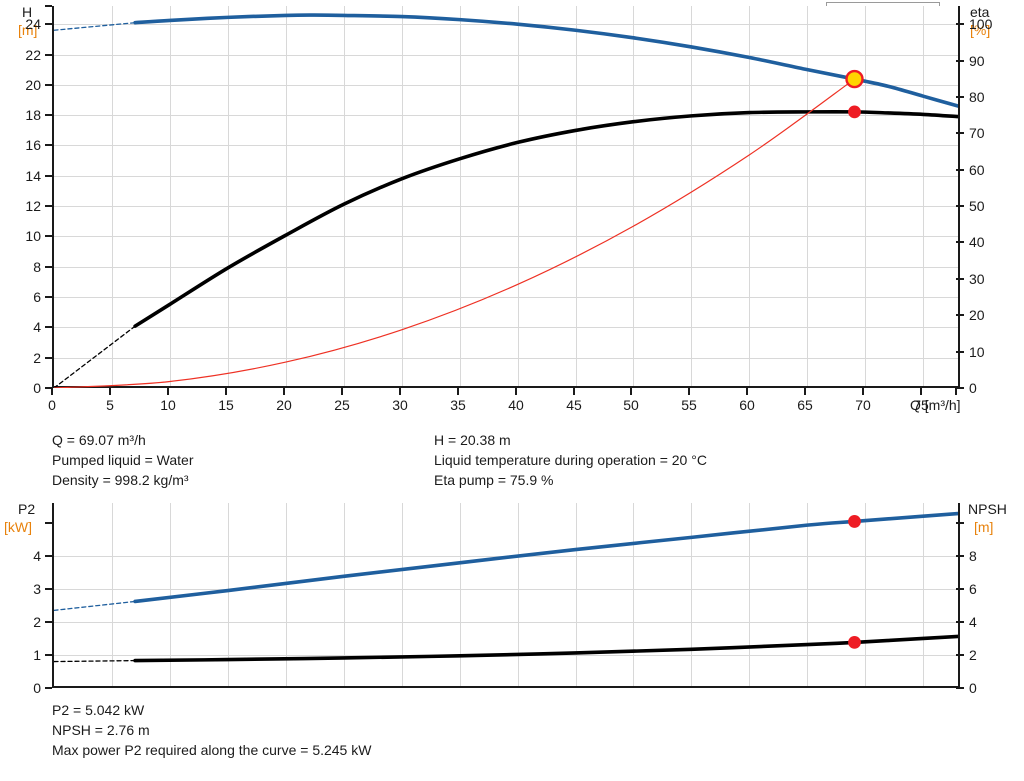 Image resolution: width=1024 pixels, height=781 pixels. Describe the element at coordinates (984, 527) in the screenshot. I see `bottom-right-axis-unit: [m]` at that location.